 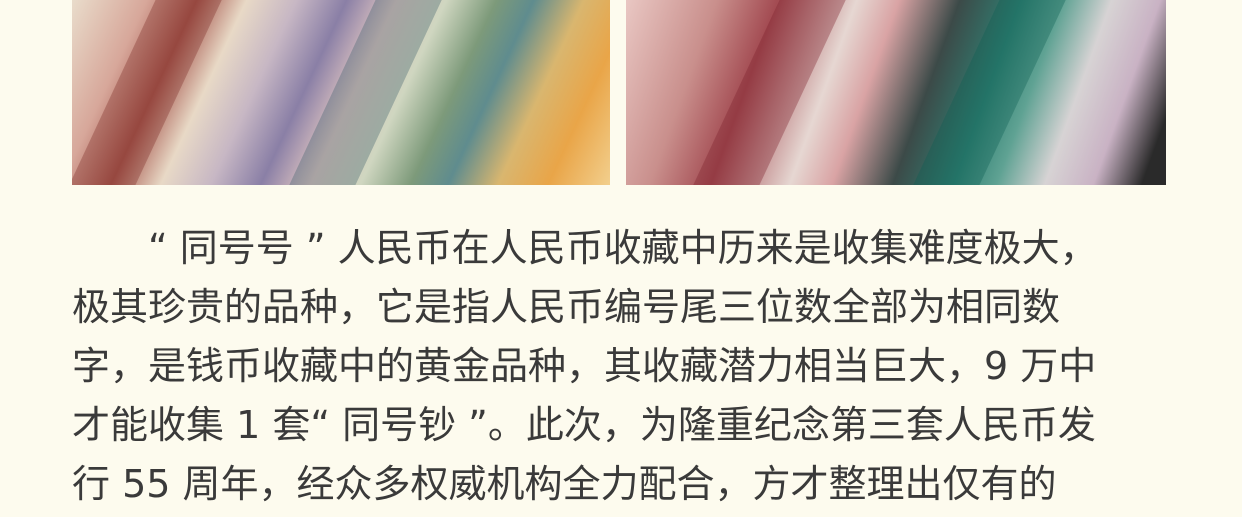 I want to click on paragraph-line: 极其珍贵的品种，它是指人民币编号尾三位数全部为相同数, so click(x=566, y=307).